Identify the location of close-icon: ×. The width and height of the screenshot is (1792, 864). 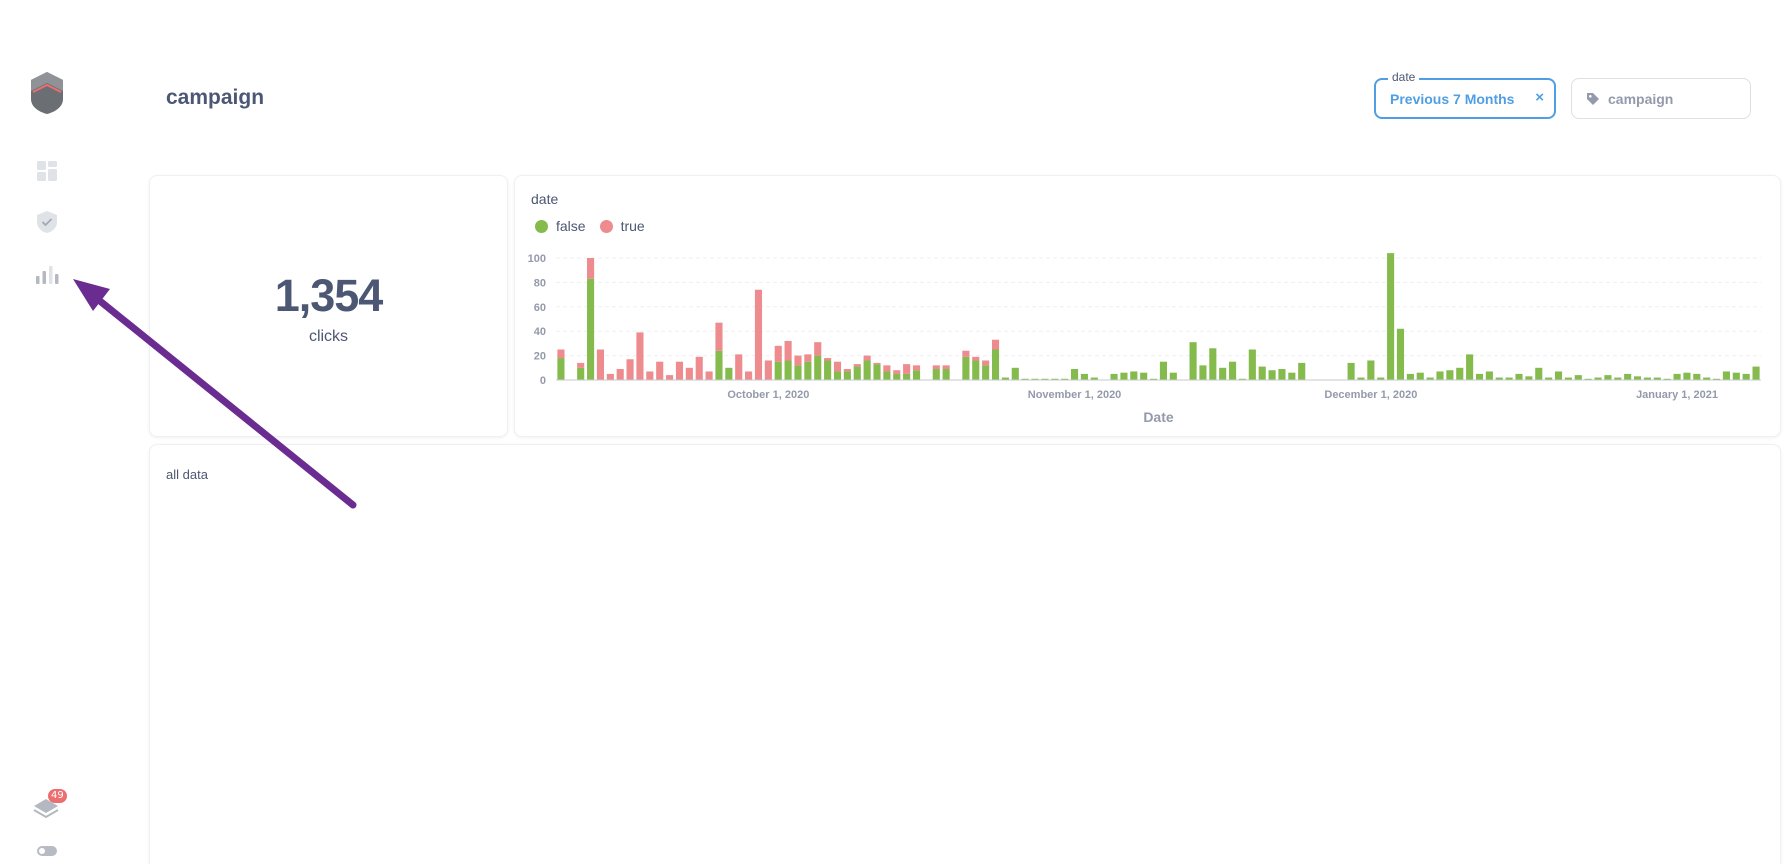
(1539, 97).